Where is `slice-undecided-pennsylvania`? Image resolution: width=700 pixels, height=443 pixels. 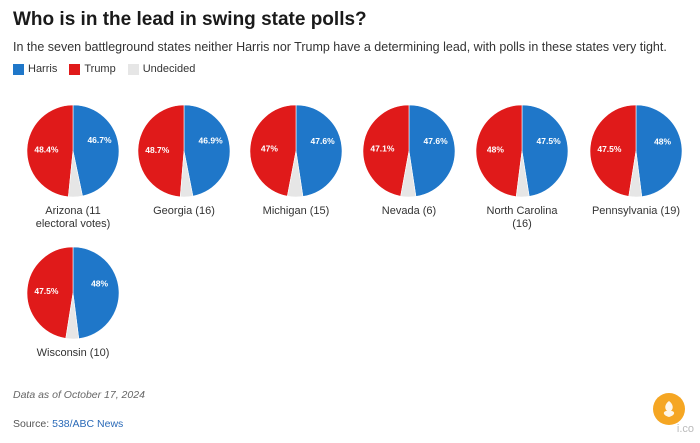 slice-undecided-pennsylvania is located at coordinates (635, 174).